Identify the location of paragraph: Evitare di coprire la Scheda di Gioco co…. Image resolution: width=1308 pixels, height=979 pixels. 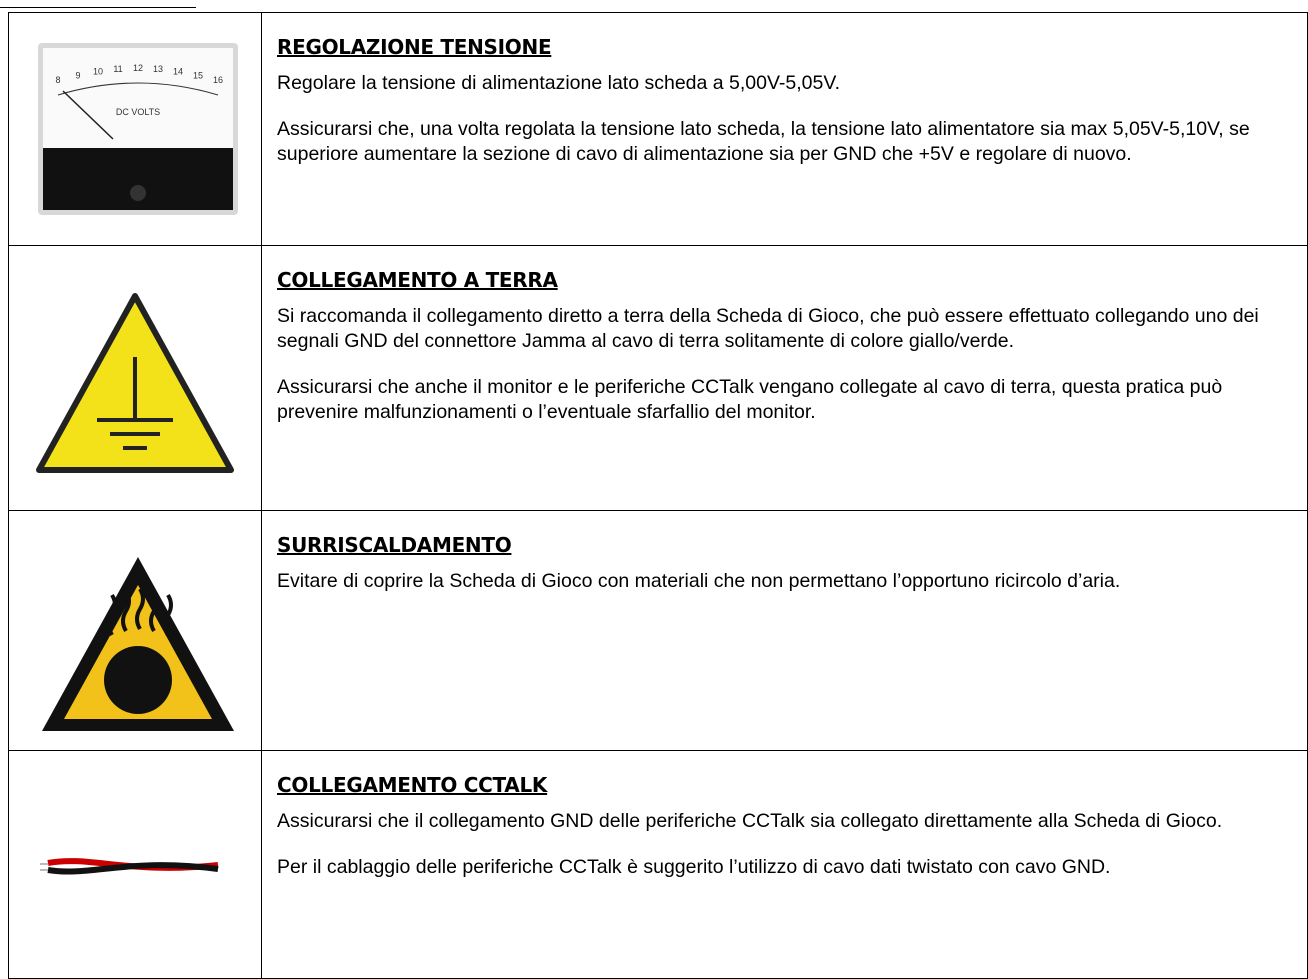
(699, 581).